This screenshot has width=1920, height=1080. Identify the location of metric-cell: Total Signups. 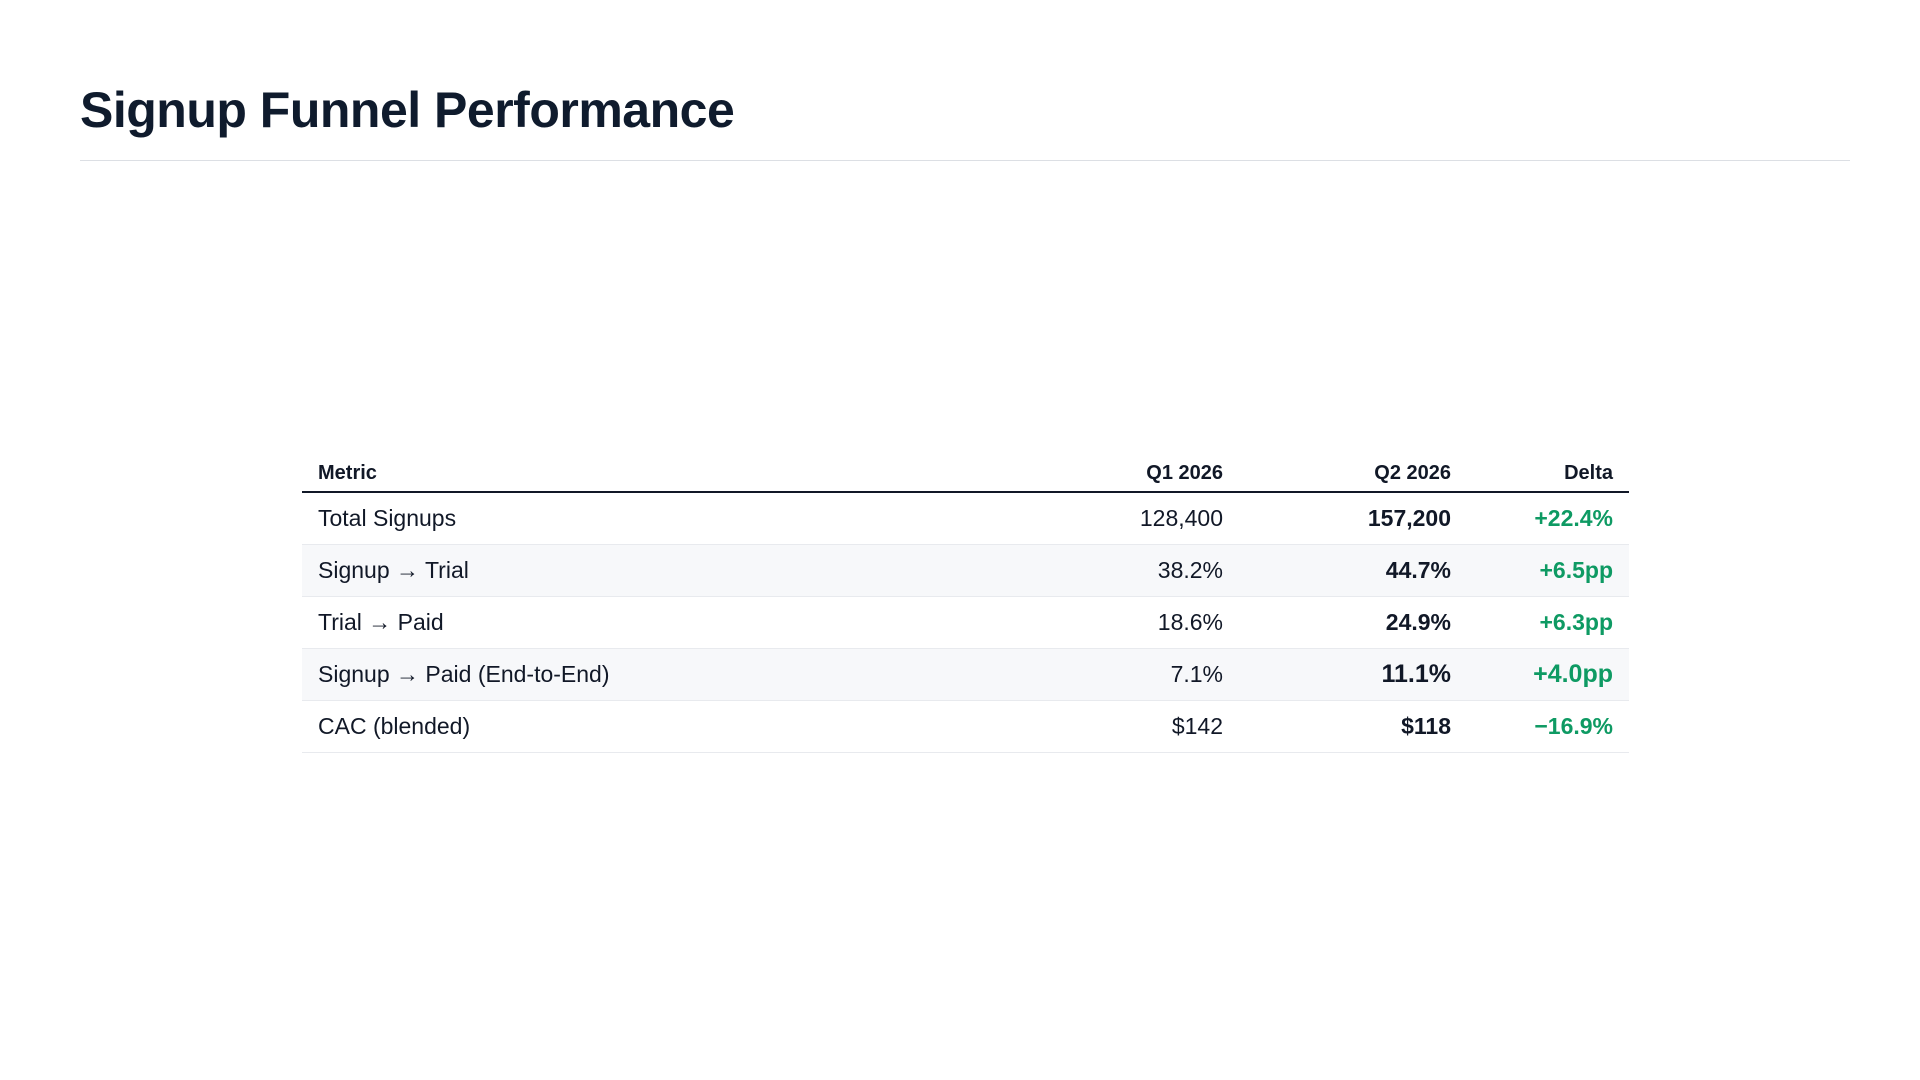
(660, 518).